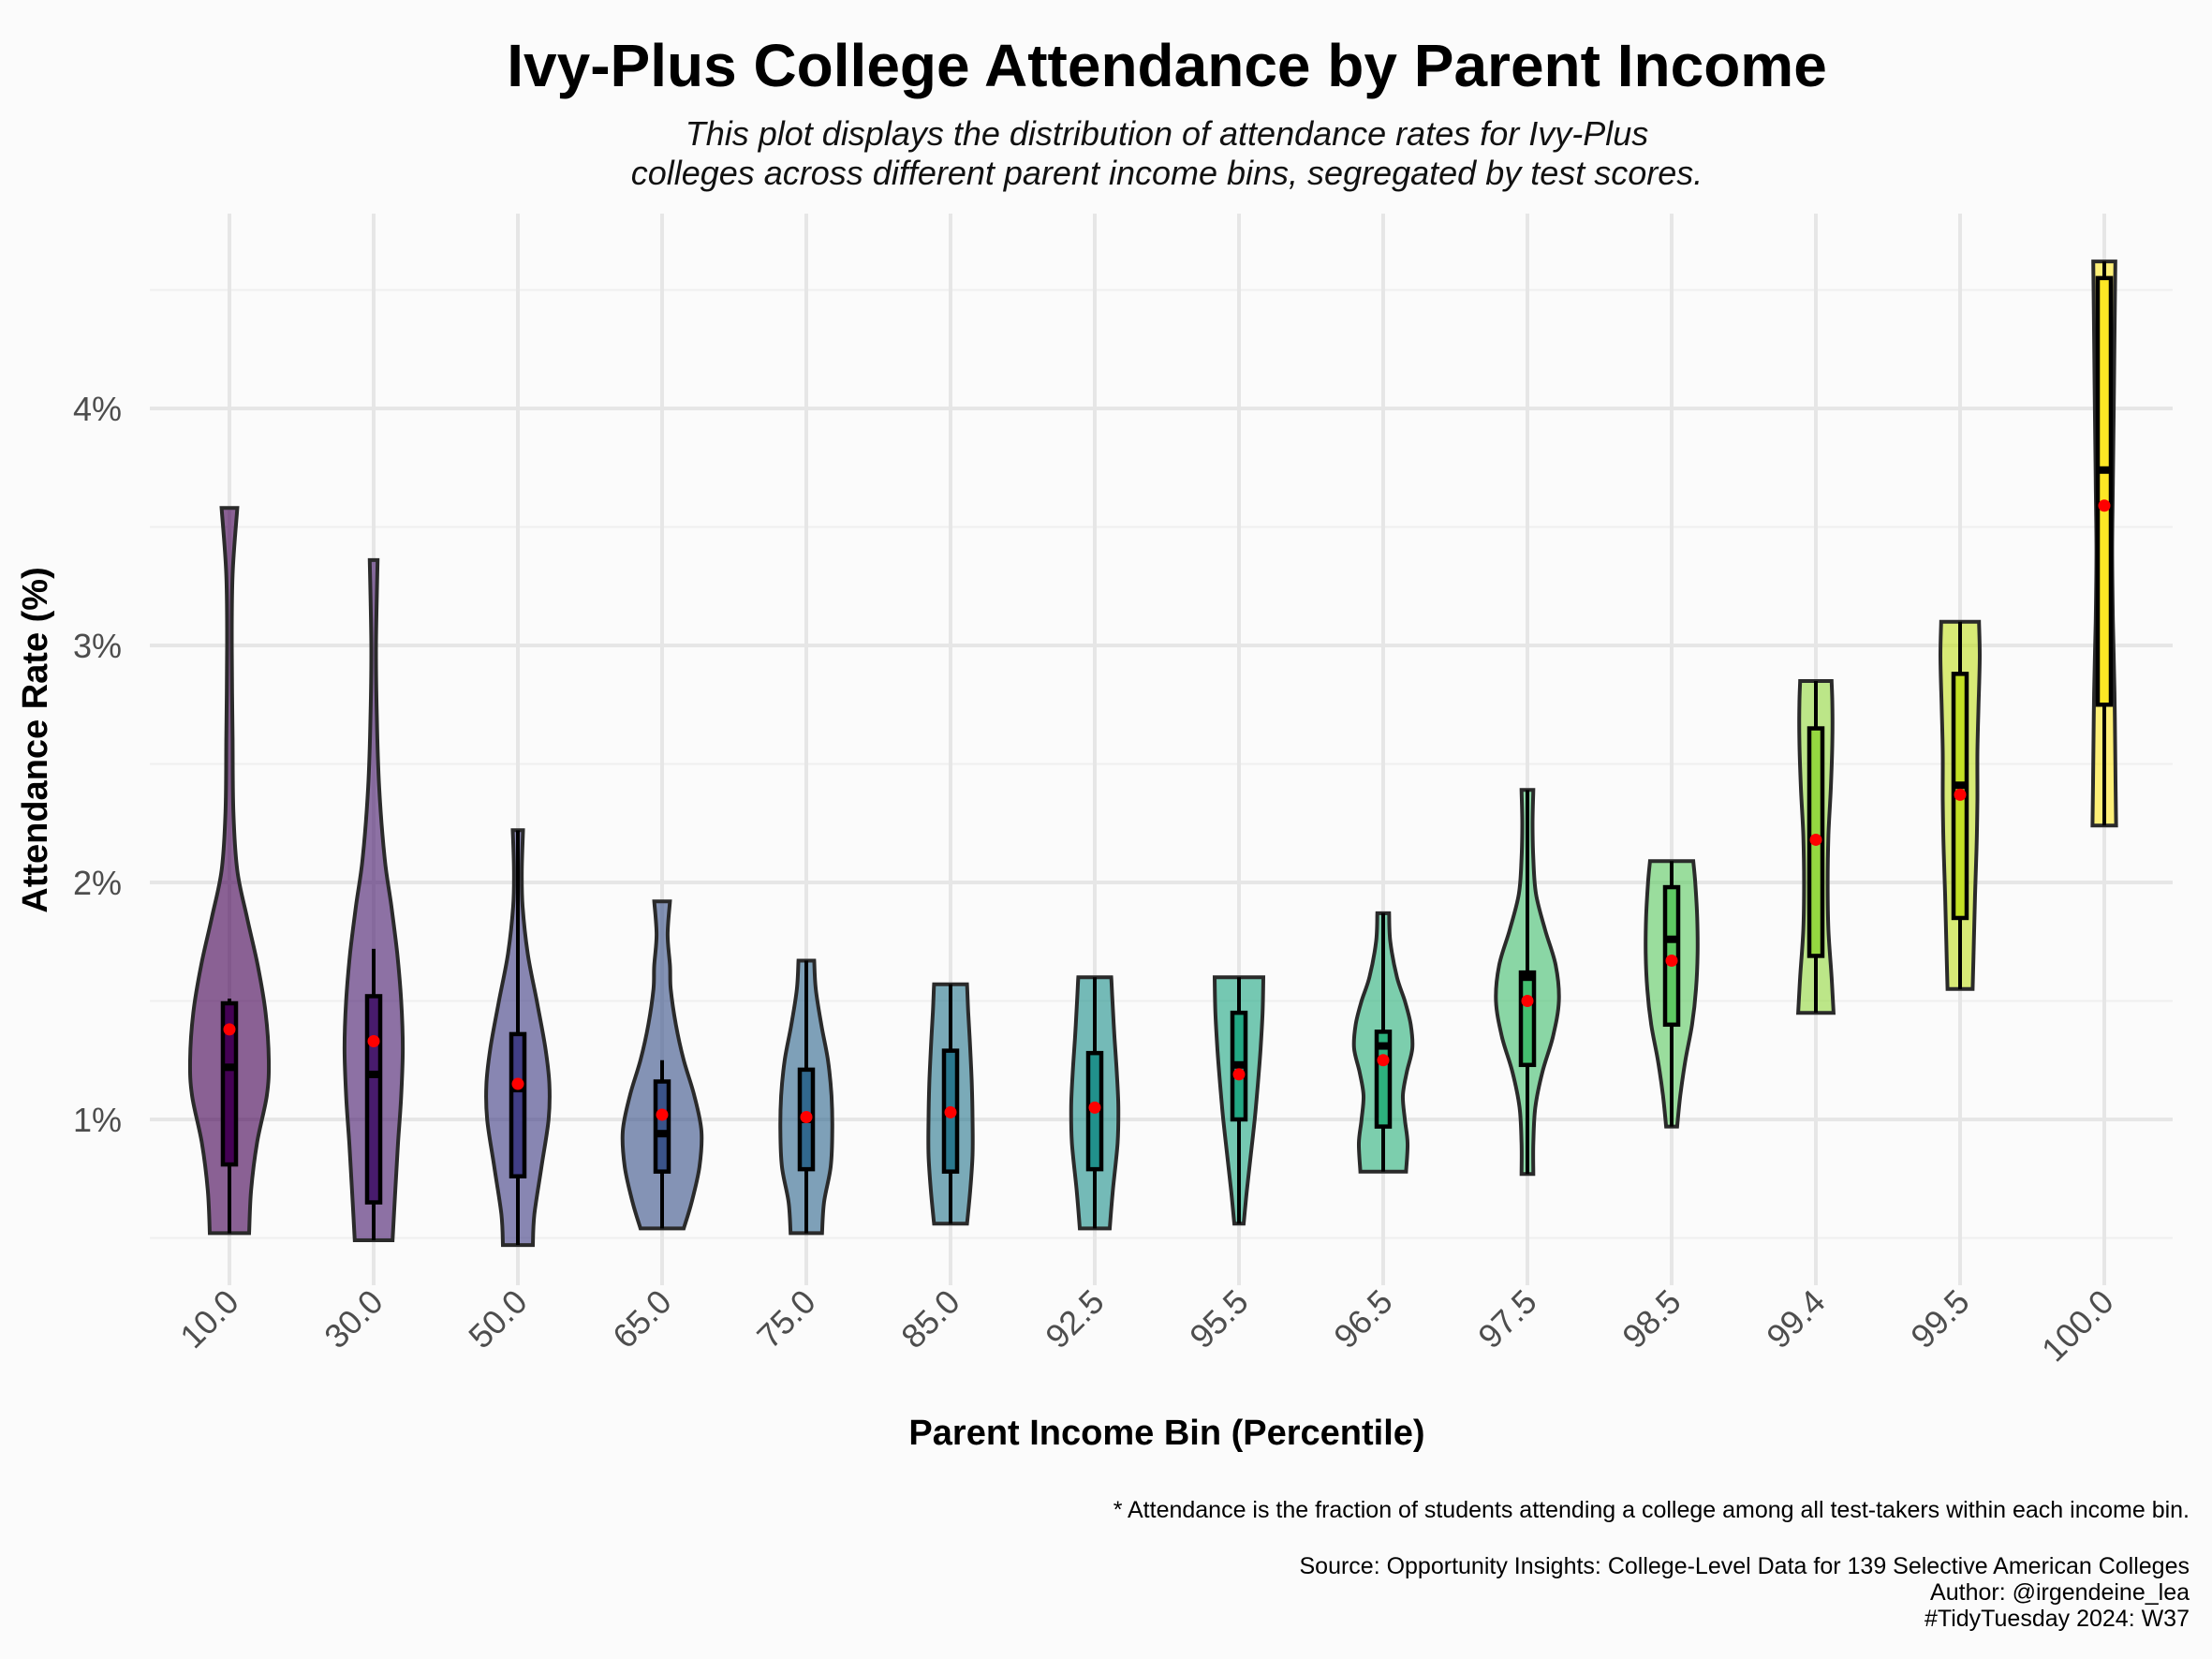  Describe the element at coordinates (1363, 1319) in the screenshot. I see `x-tick-label: 96.5` at that location.